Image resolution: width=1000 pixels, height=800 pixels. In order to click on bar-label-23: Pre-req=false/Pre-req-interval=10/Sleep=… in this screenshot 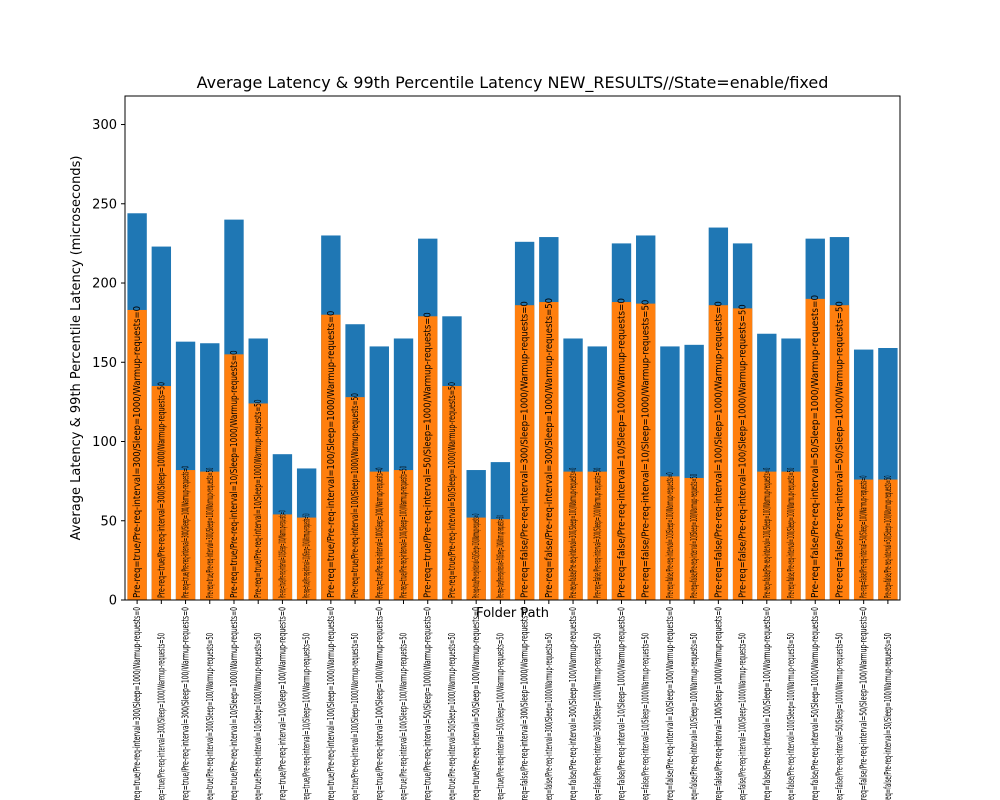, I will do `click(694, 536)`.